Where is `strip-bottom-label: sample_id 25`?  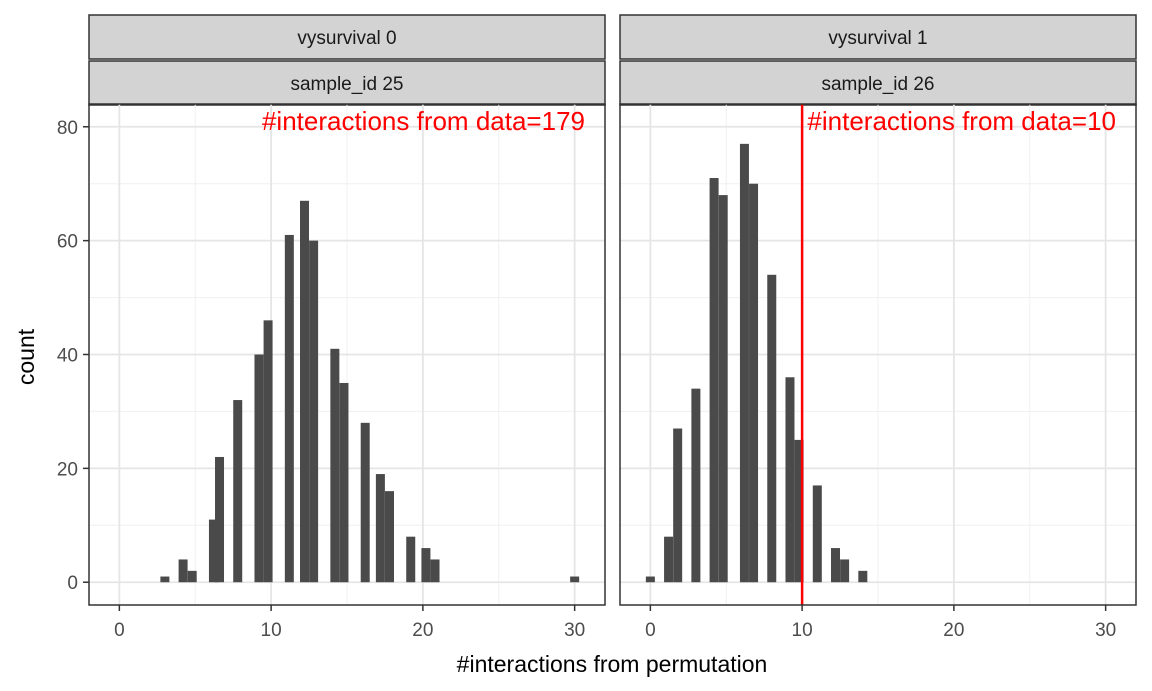 strip-bottom-label: sample_id 25 is located at coordinates (346, 84).